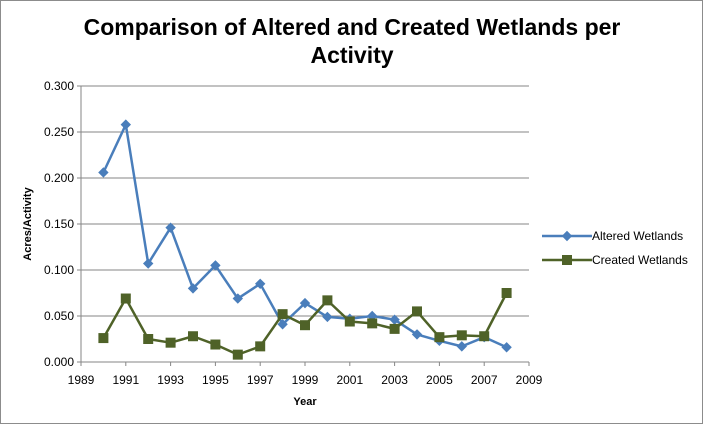 Image resolution: width=703 pixels, height=424 pixels. I want to click on x-tick-label: 2003, so click(394, 380).